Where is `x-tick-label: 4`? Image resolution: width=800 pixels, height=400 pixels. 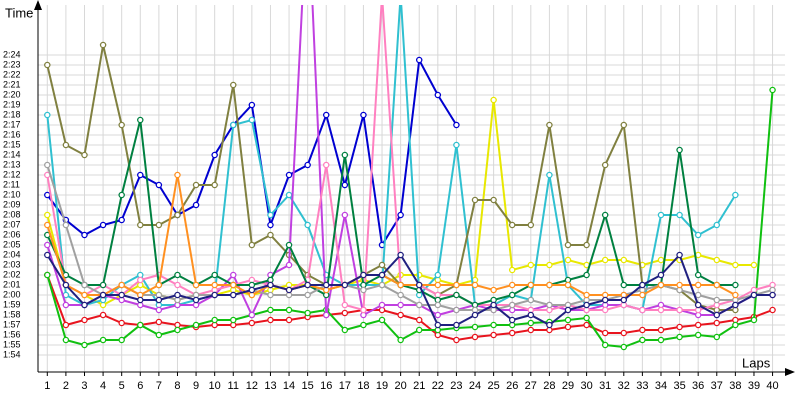 x-tick-label: 4 is located at coordinates (103, 386).